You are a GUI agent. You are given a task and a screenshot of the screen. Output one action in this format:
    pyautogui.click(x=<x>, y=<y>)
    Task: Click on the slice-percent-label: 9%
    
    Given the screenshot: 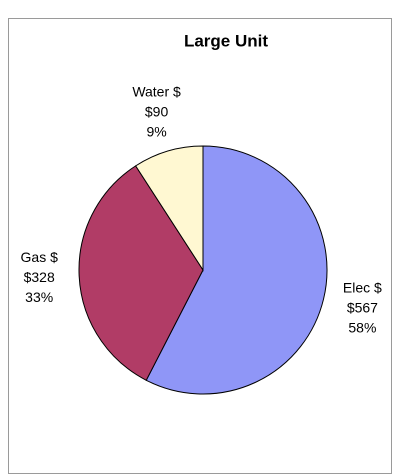 What is the action you would take?
    pyautogui.click(x=156, y=131)
    